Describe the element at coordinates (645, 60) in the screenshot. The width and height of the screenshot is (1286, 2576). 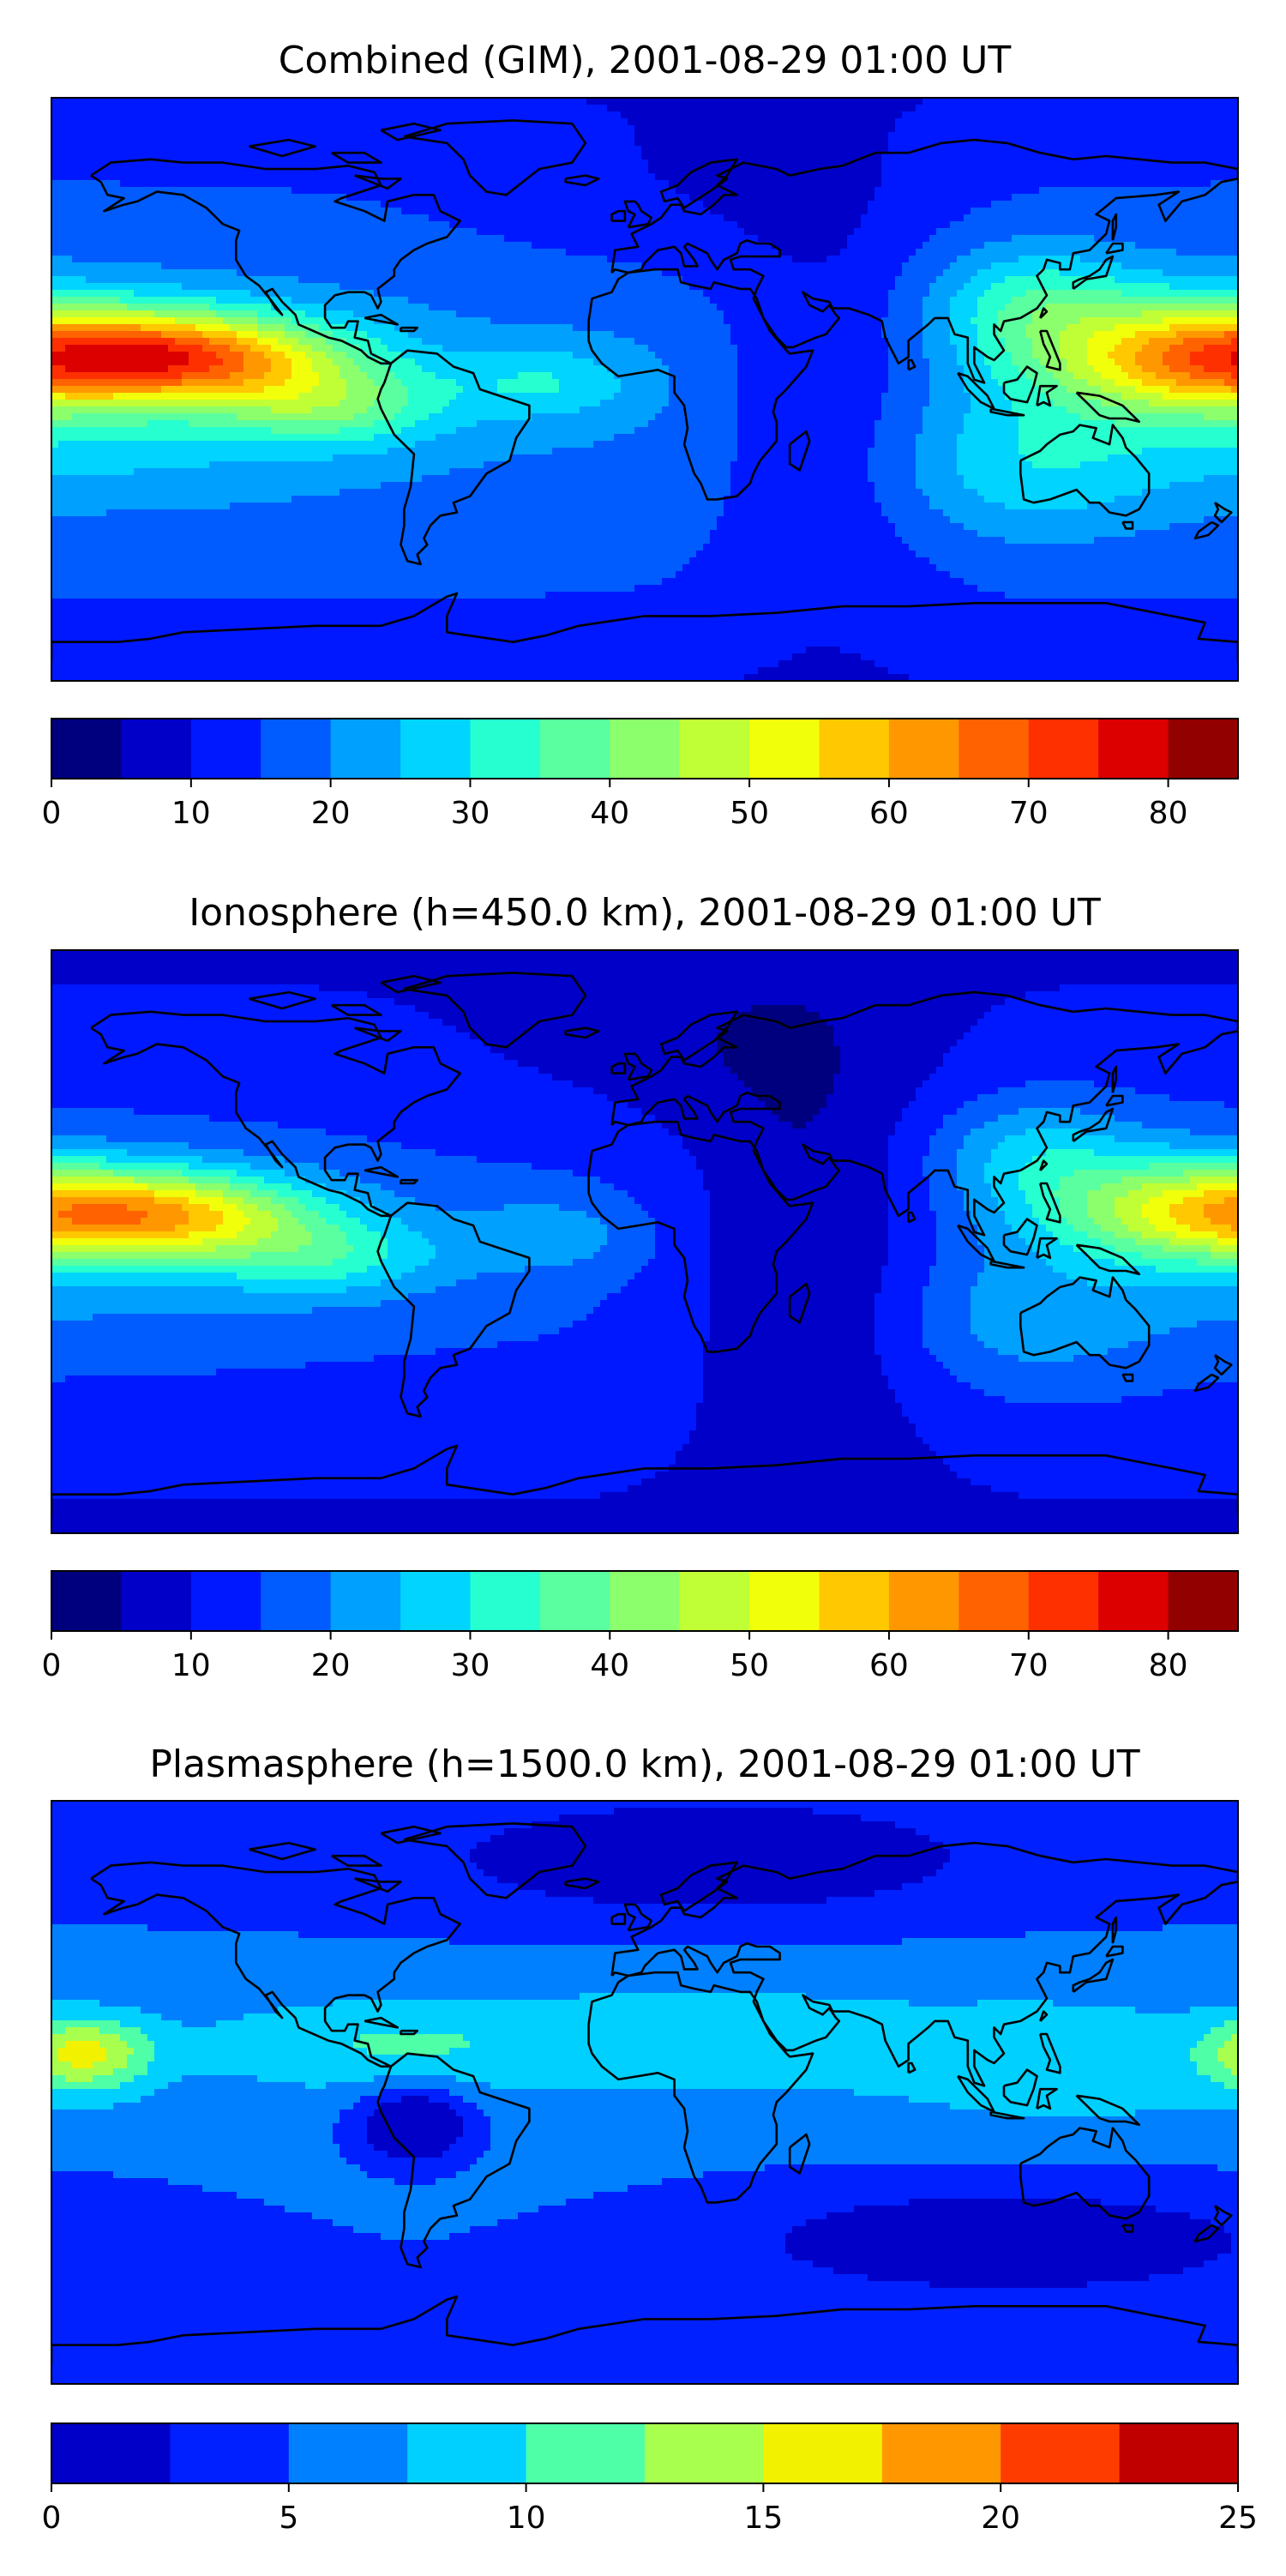
I see `panel-title: Combined (GIM), 2001-08-29 01:00 UT` at that location.